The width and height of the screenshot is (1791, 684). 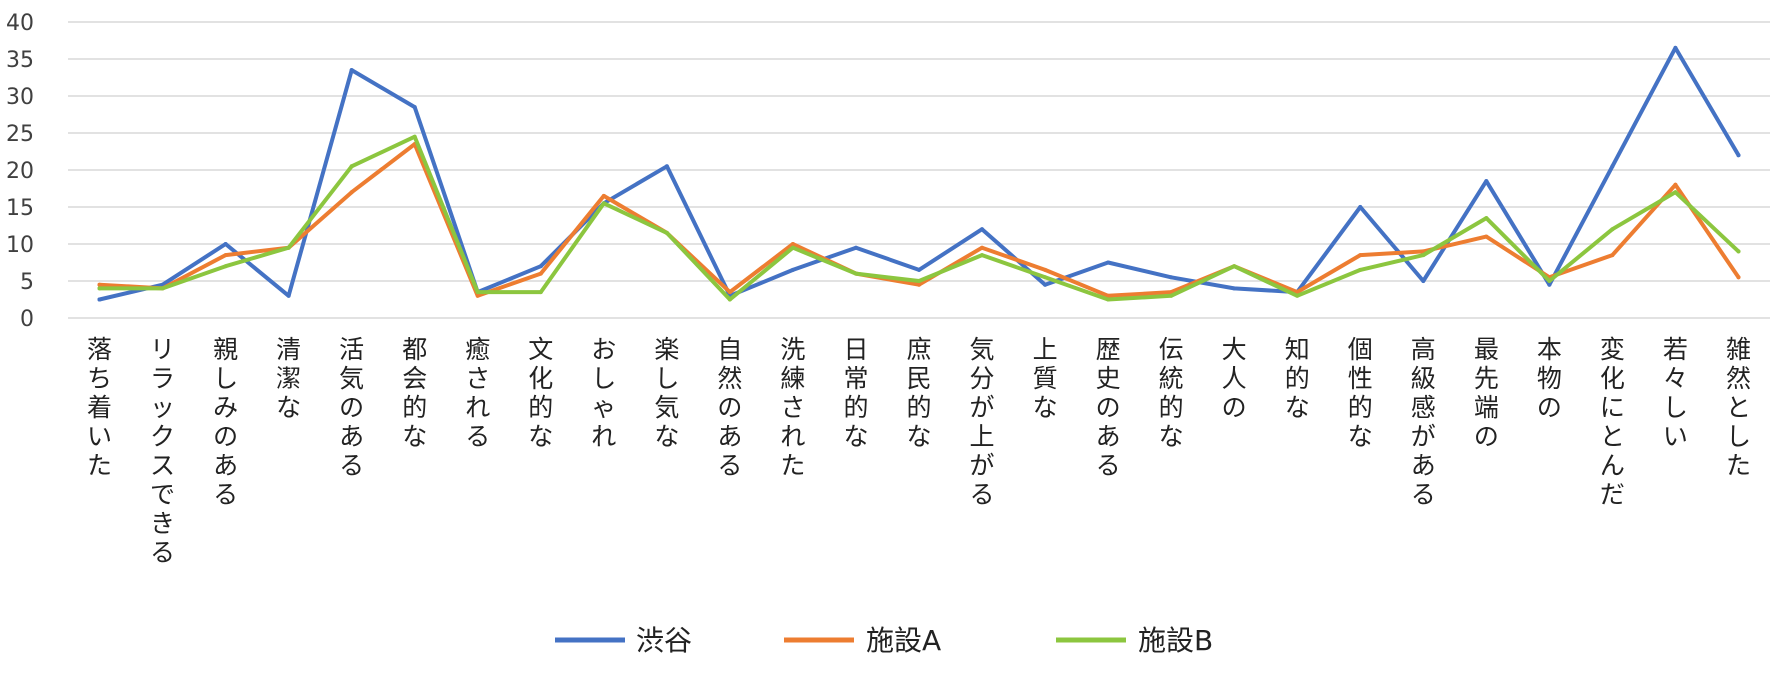 I want to click on x-tick-label: 清潔な, so click(x=288, y=378).